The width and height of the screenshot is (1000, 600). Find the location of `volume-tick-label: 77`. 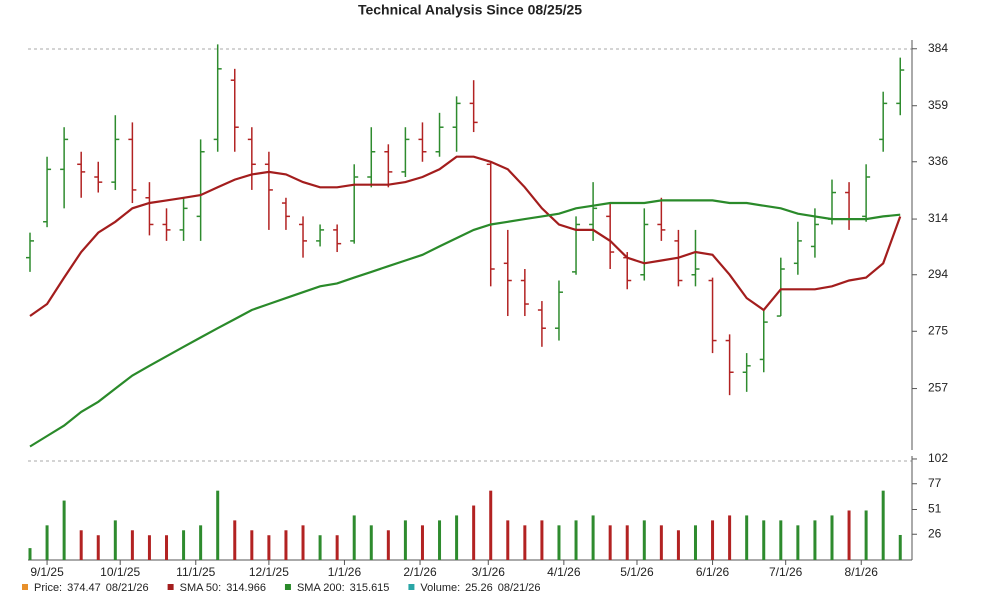

volume-tick-label: 77 is located at coordinates (935, 483).